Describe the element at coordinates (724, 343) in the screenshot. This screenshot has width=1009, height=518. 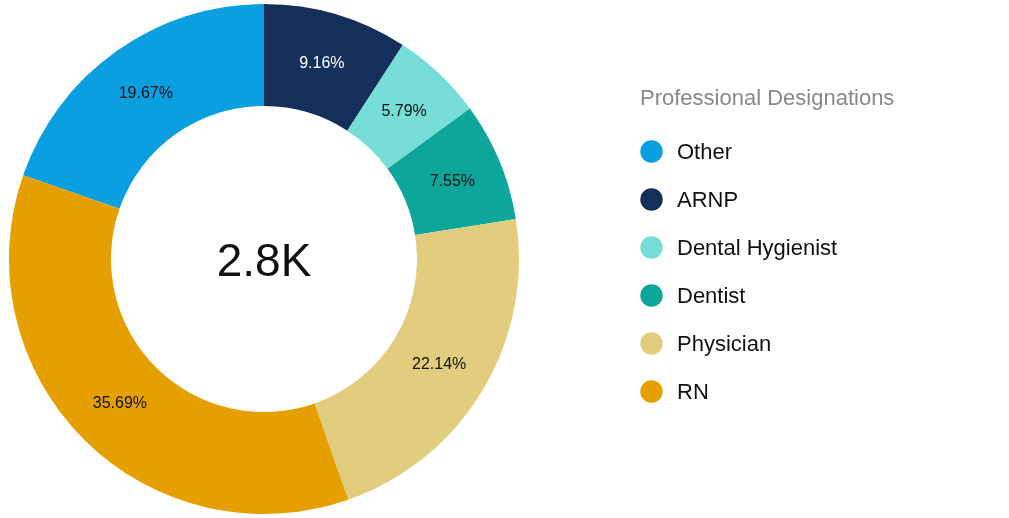
I see `legend-label: Physician` at that location.